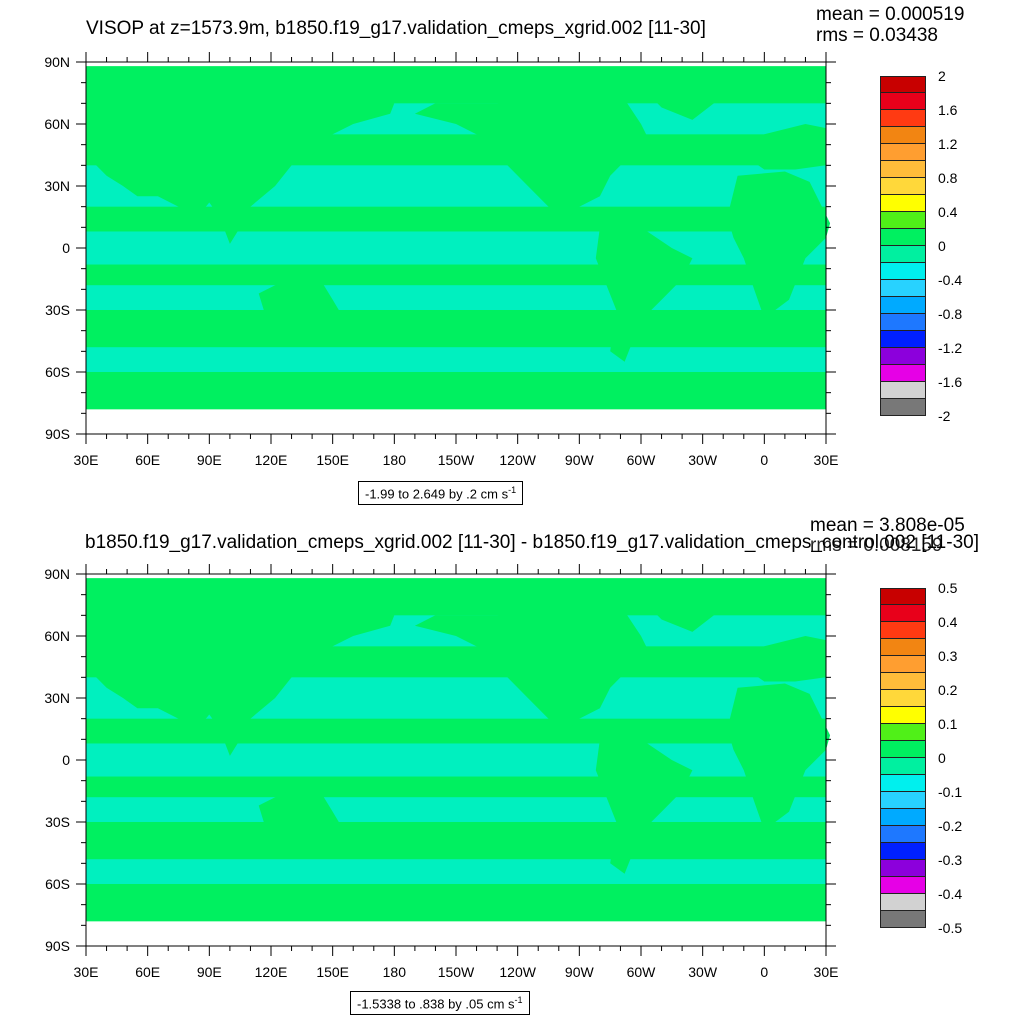 This screenshot has width=1024, height=1024. What do you see at coordinates (887, 525) in the screenshot?
I see `mean-stat: mean = 3.808e-05` at bounding box center [887, 525].